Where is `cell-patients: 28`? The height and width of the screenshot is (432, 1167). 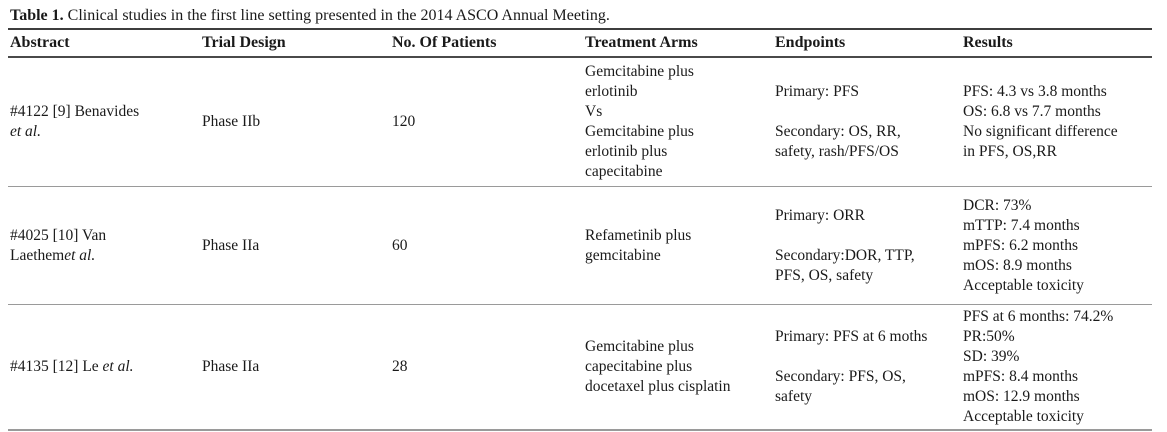
cell-patients: 28 is located at coordinates (400, 366).